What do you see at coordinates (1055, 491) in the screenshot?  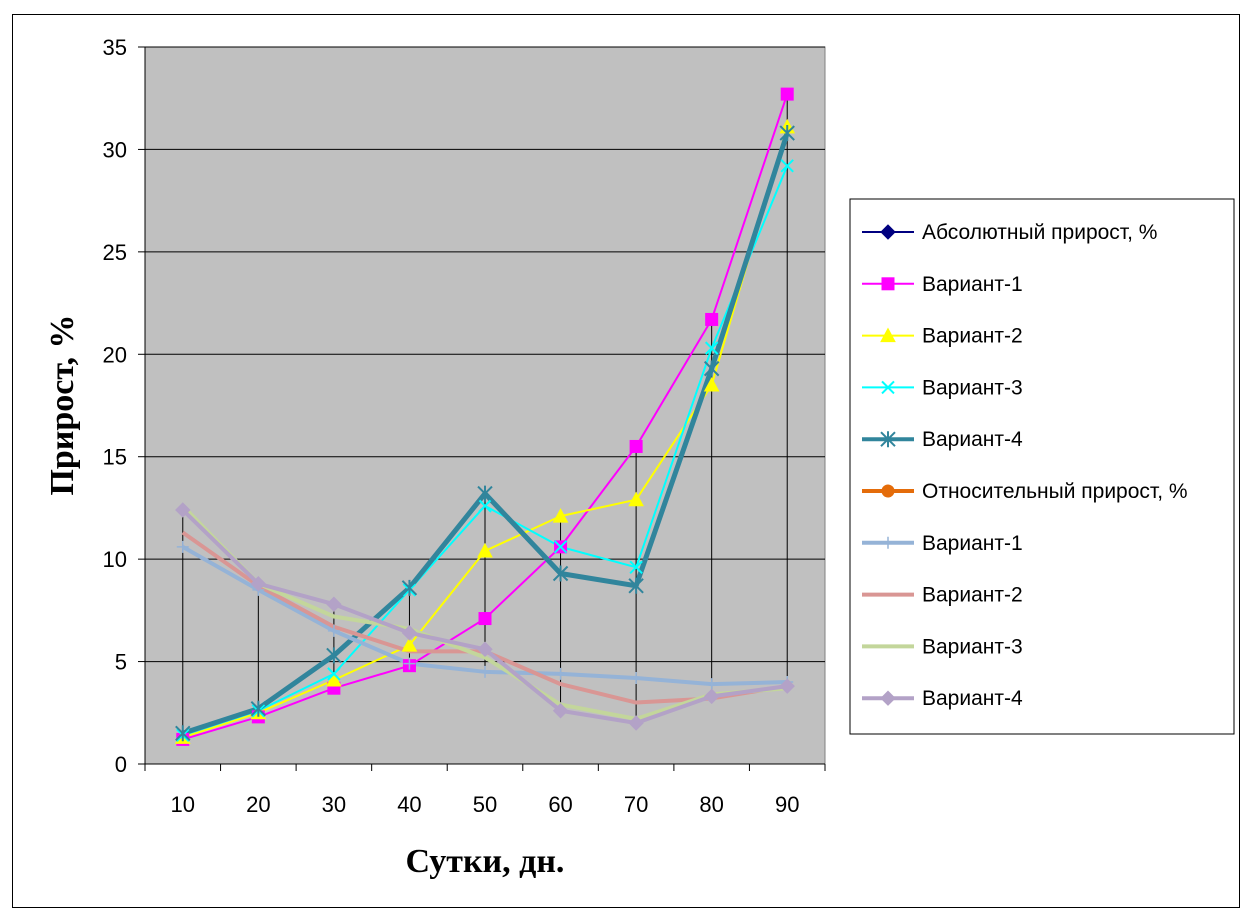 I see `legend-label: Относительный прирост, %` at bounding box center [1055, 491].